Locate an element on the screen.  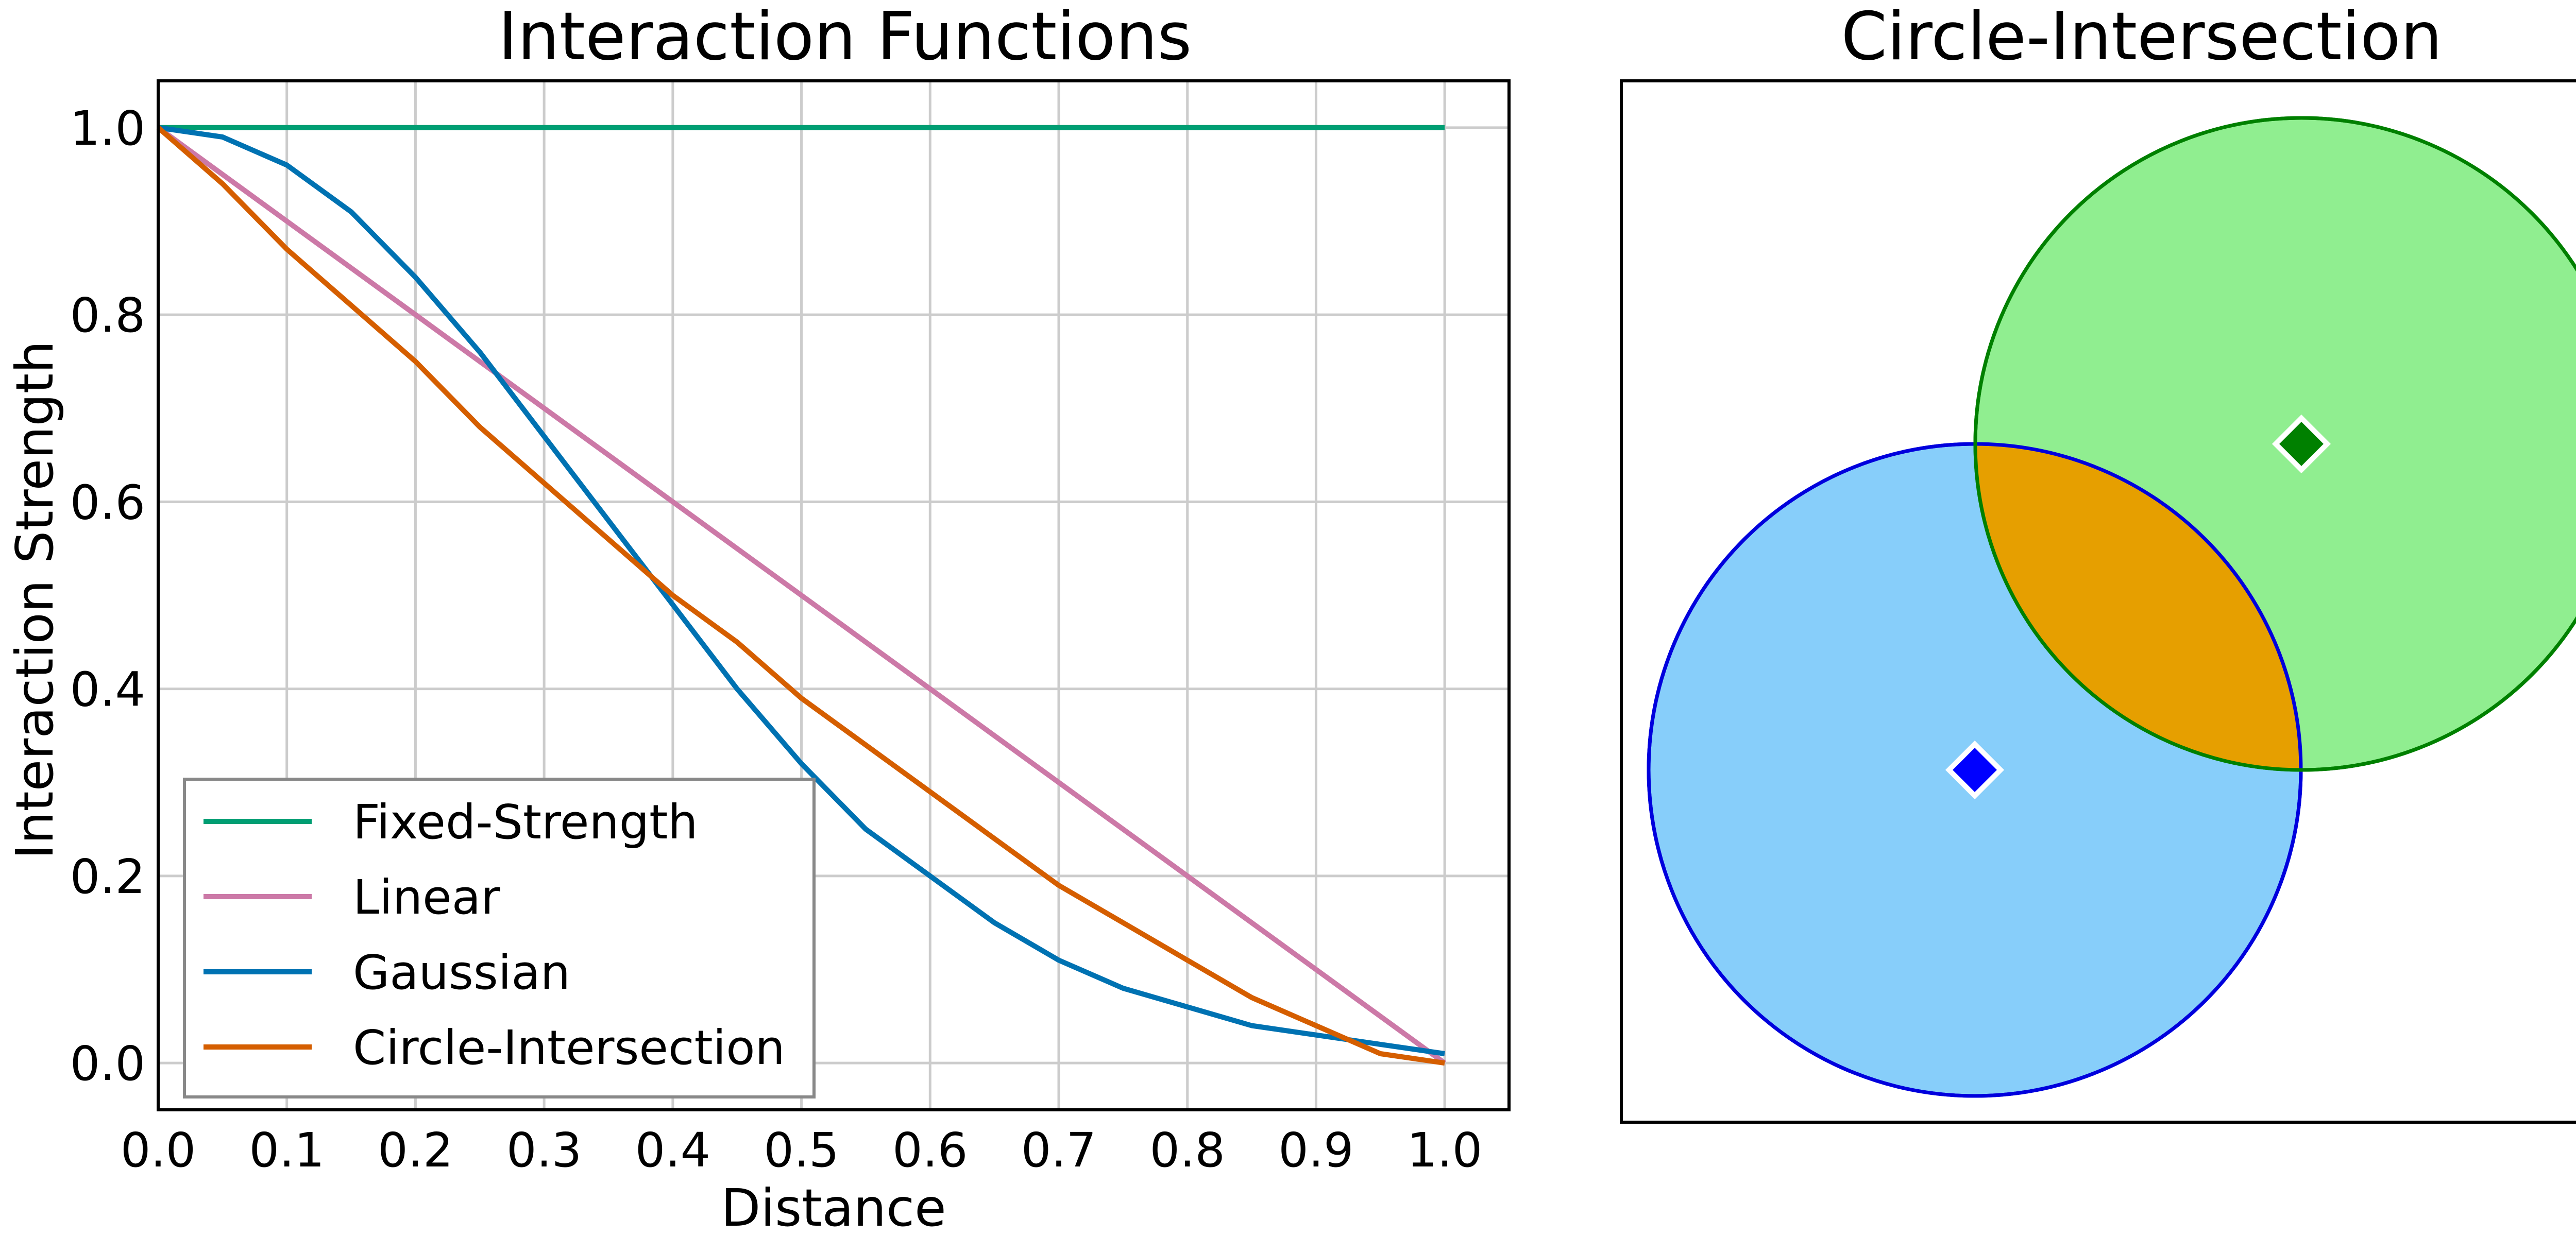
line-chart-title: Interaction Functions is located at coordinates (845, 37).